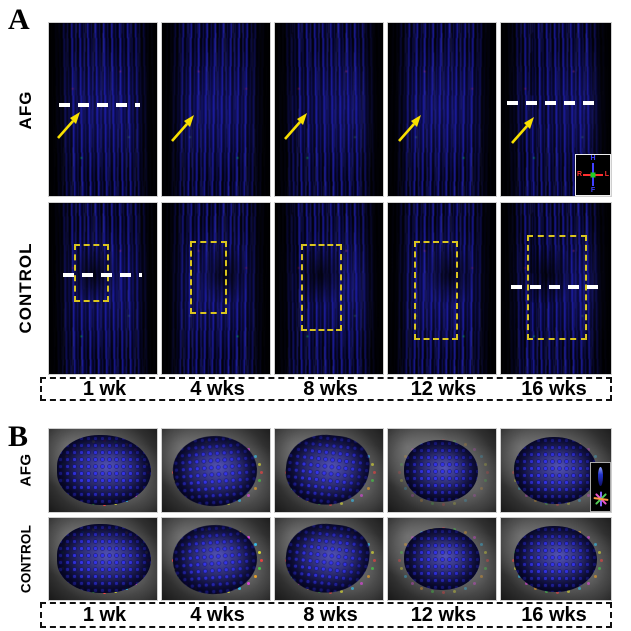 The image size is (631, 631). I want to click on axis-center-dot, so click(593, 175).